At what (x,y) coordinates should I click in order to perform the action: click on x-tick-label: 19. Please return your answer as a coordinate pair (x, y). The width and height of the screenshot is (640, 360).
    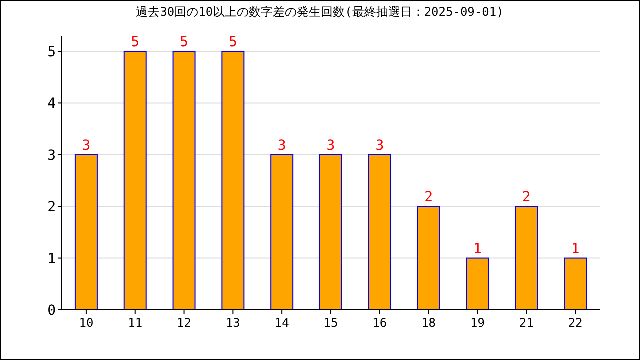
    Looking at the image, I should click on (477, 323).